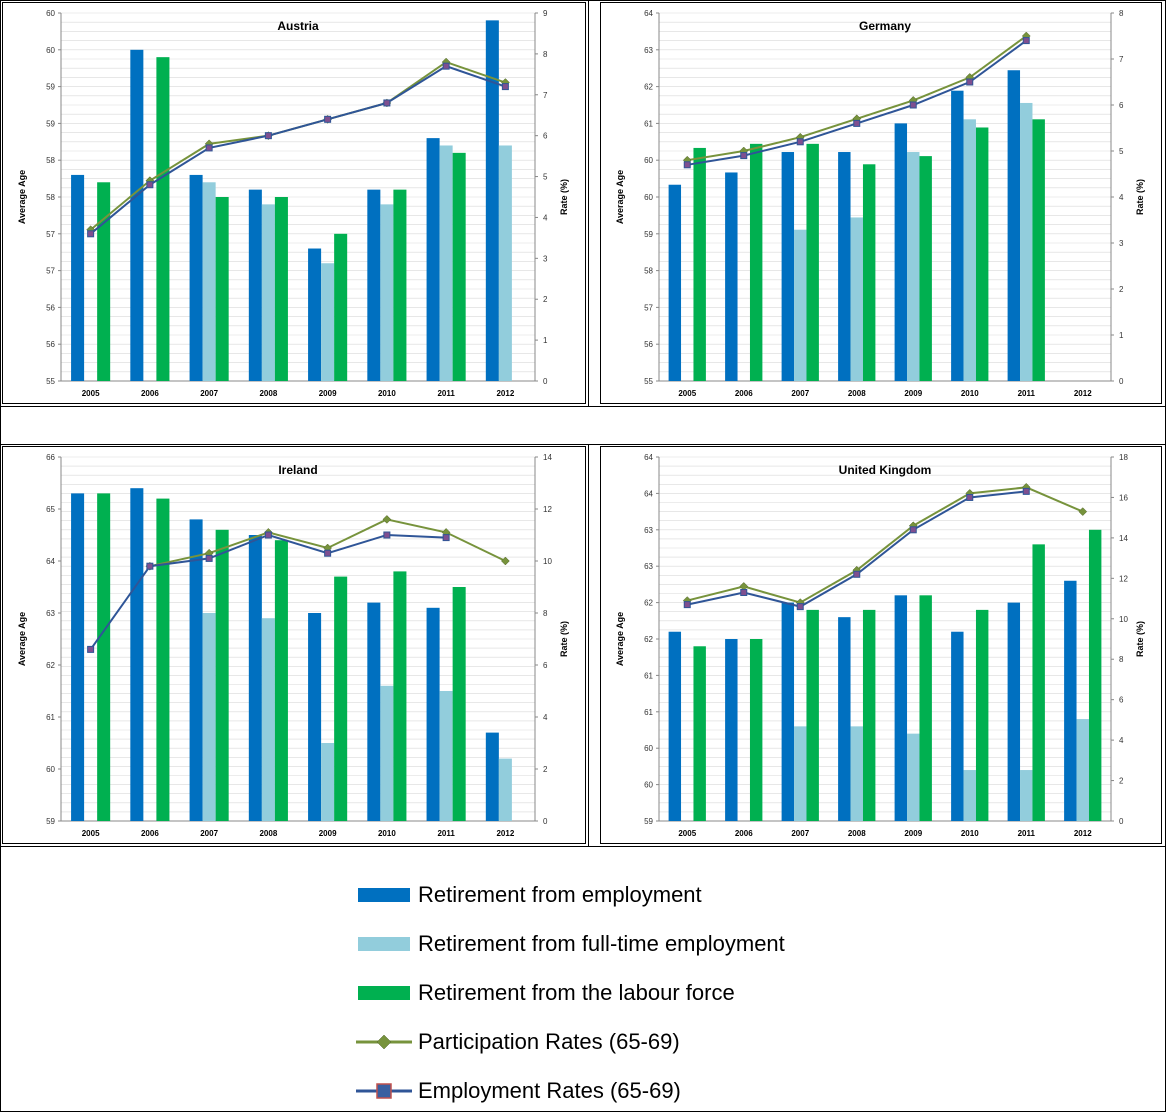  What do you see at coordinates (547, 457) in the screenshot?
I see `y2-tick-label: 14` at bounding box center [547, 457].